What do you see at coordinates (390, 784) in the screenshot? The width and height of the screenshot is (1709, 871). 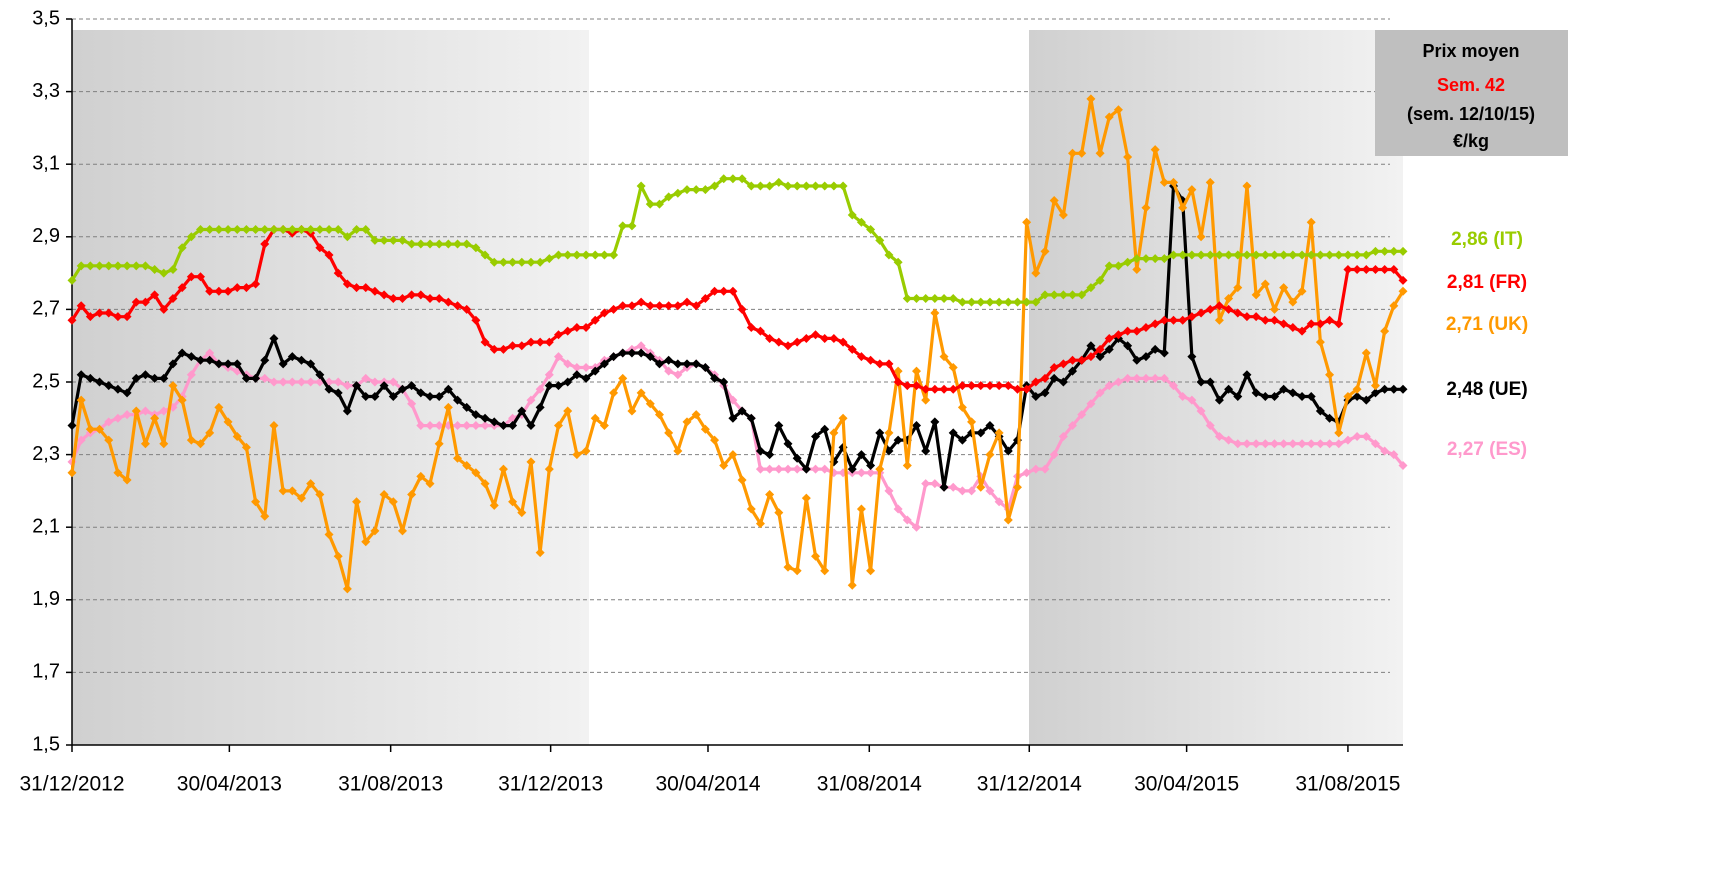 I see `x-tick-label: 31/08/2013` at bounding box center [390, 784].